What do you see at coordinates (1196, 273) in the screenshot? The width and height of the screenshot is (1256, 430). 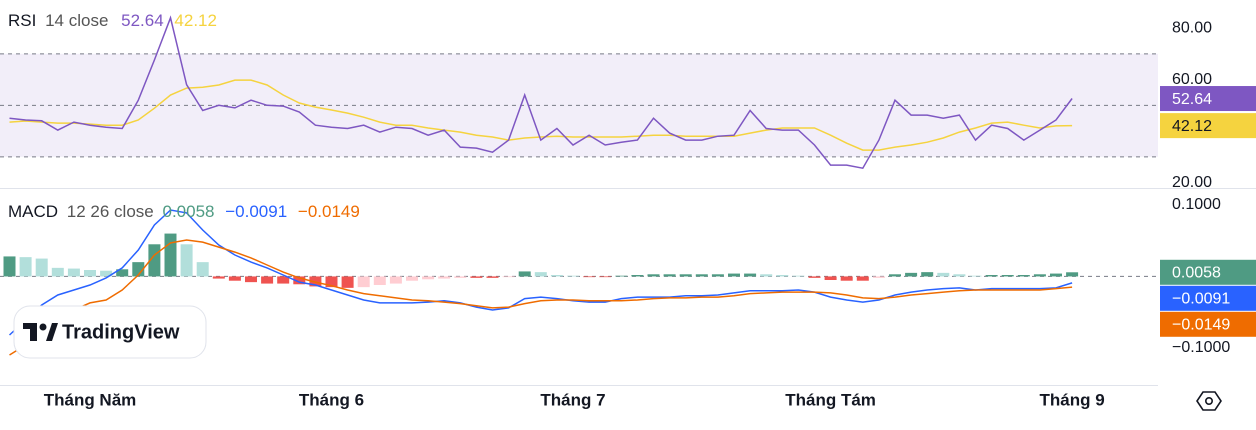 I see `price-badge-label: 0.0058` at bounding box center [1196, 273].